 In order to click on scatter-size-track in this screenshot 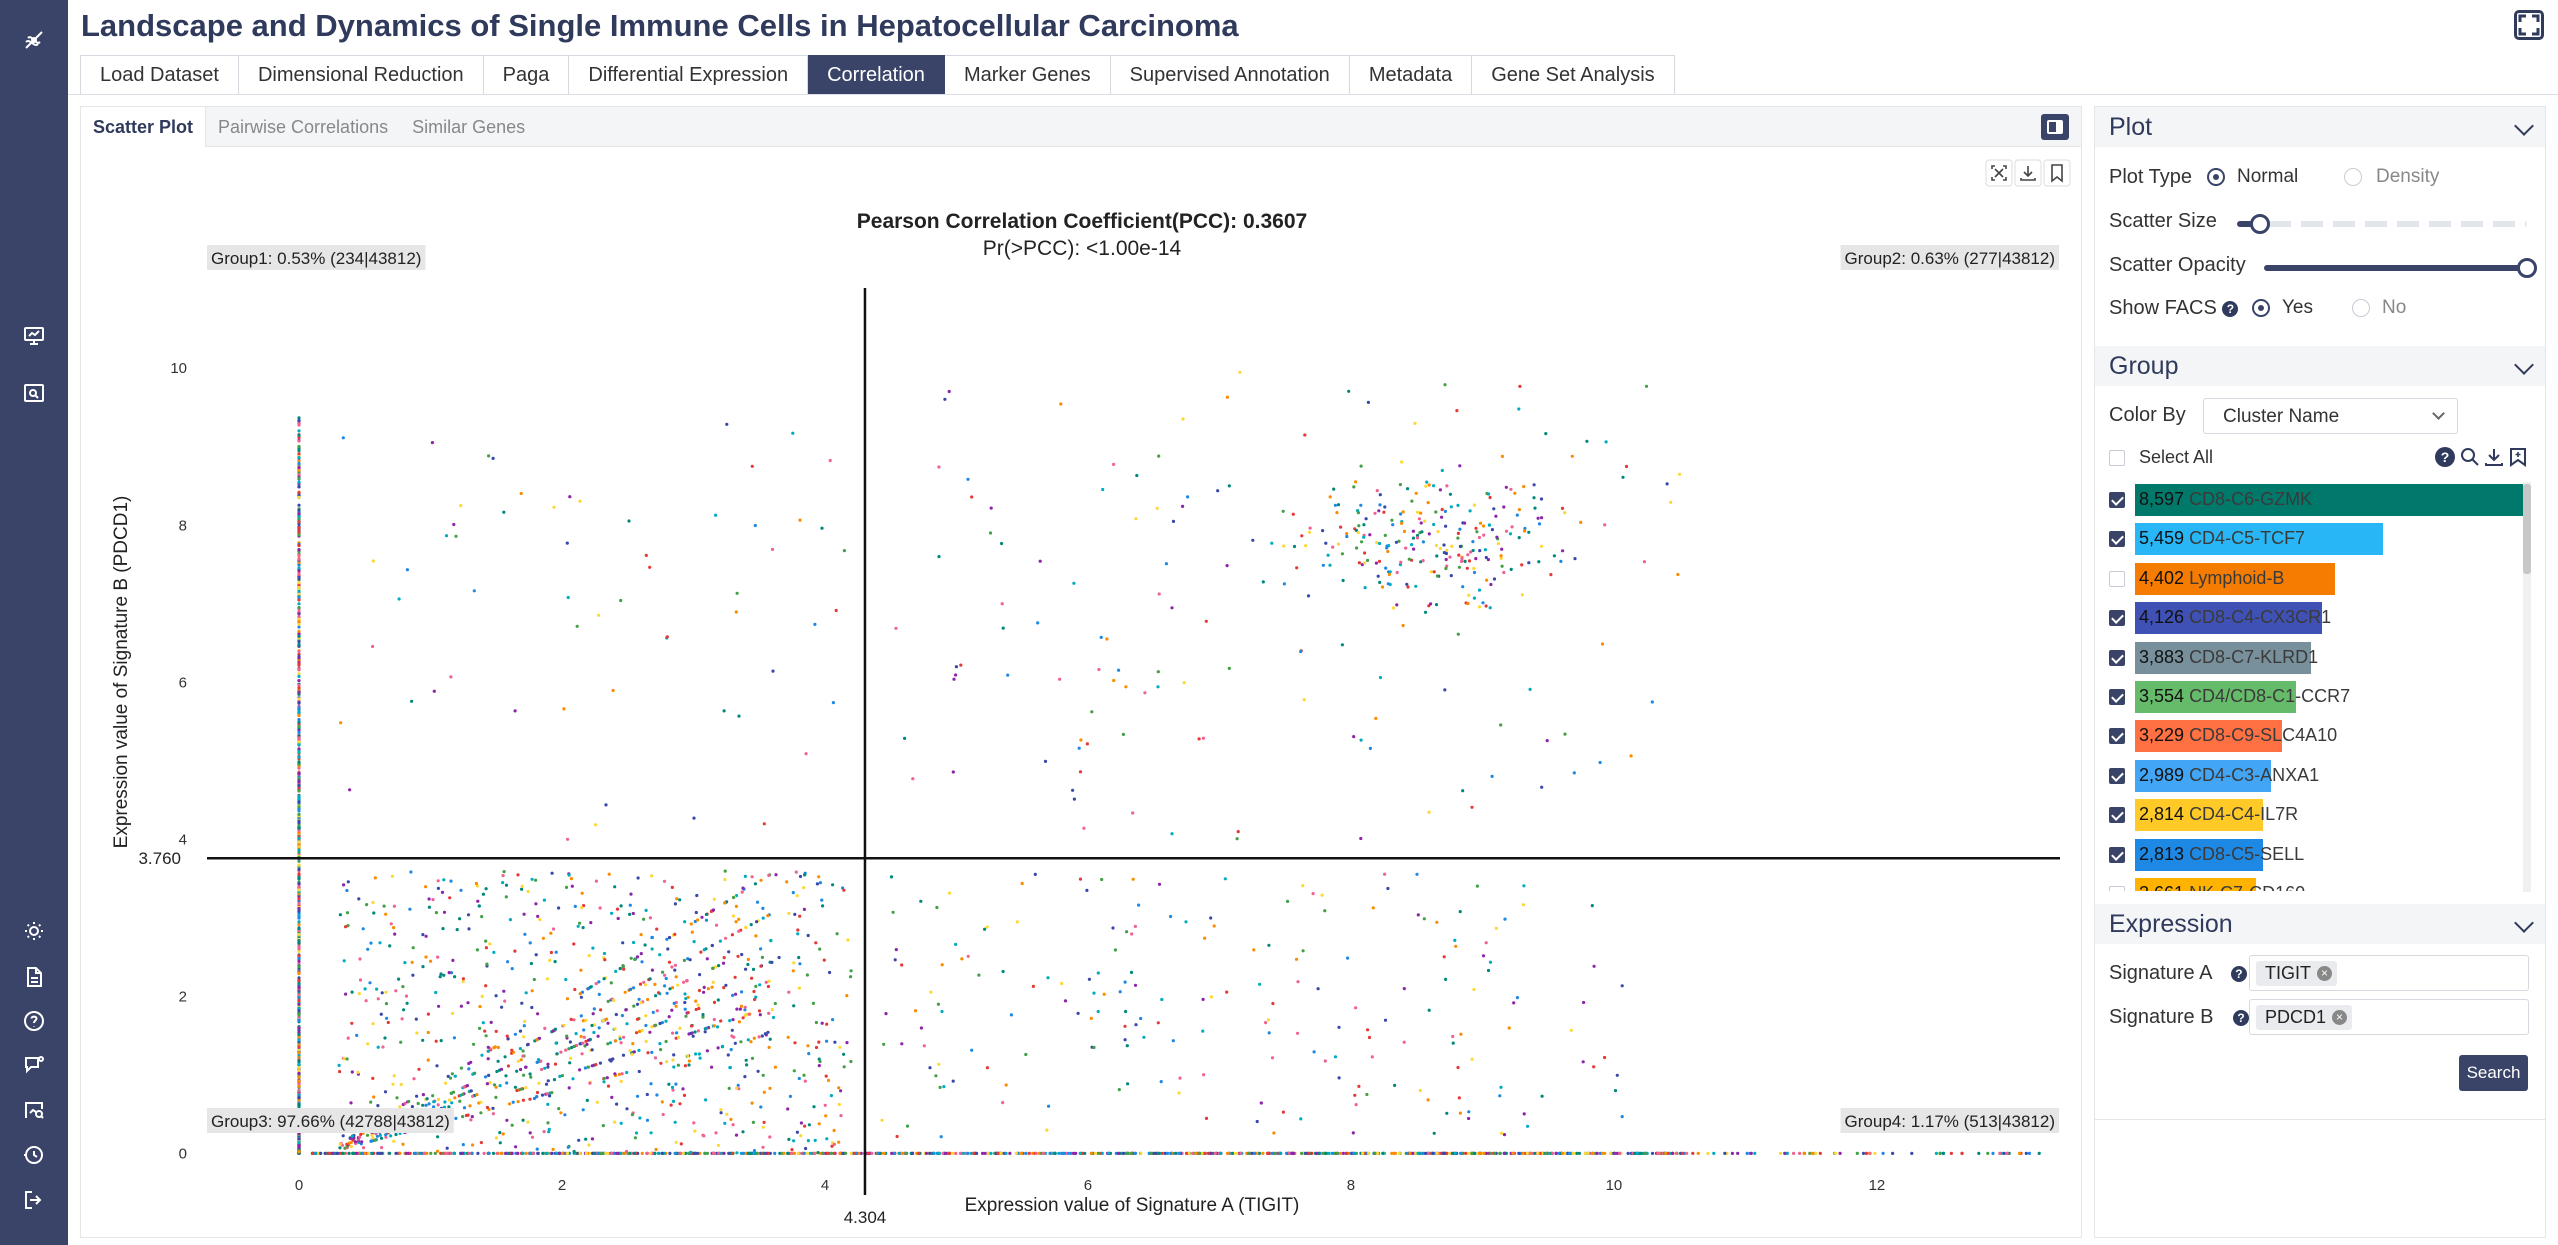, I will do `click(2382, 224)`.